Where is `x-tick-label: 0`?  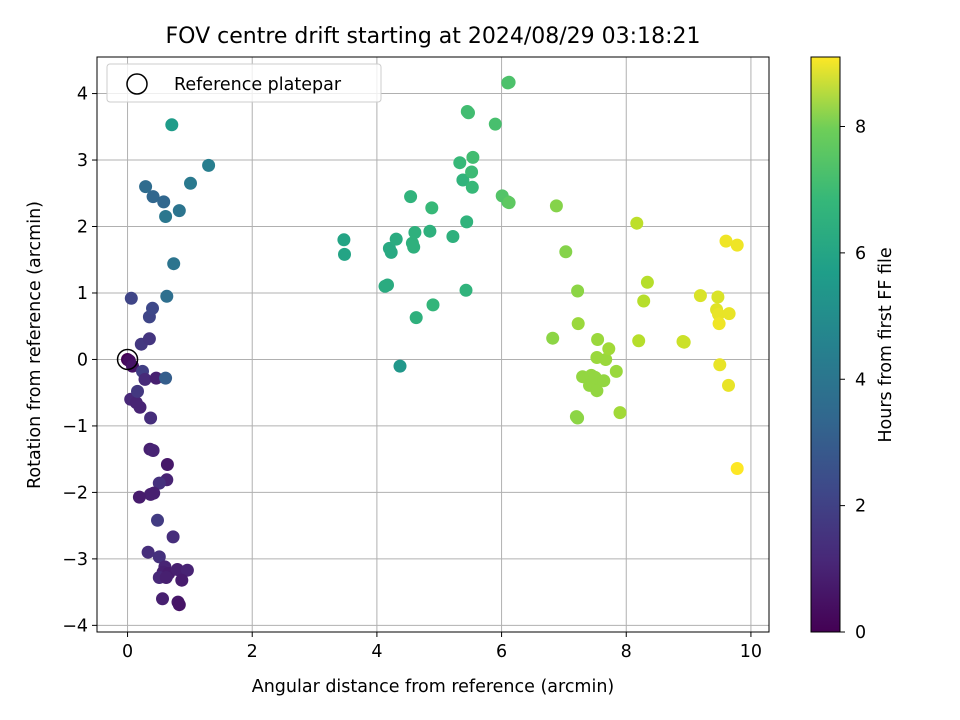
x-tick-label: 0 is located at coordinates (127, 652).